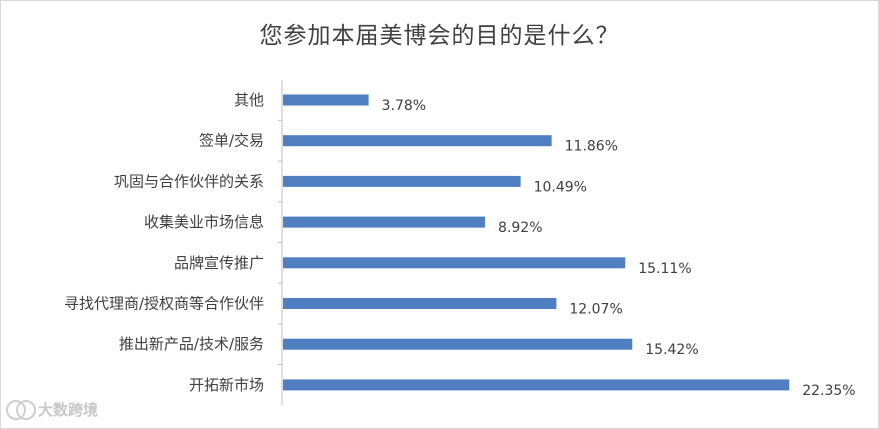  I want to click on data-label: 22.35%, so click(828, 391).